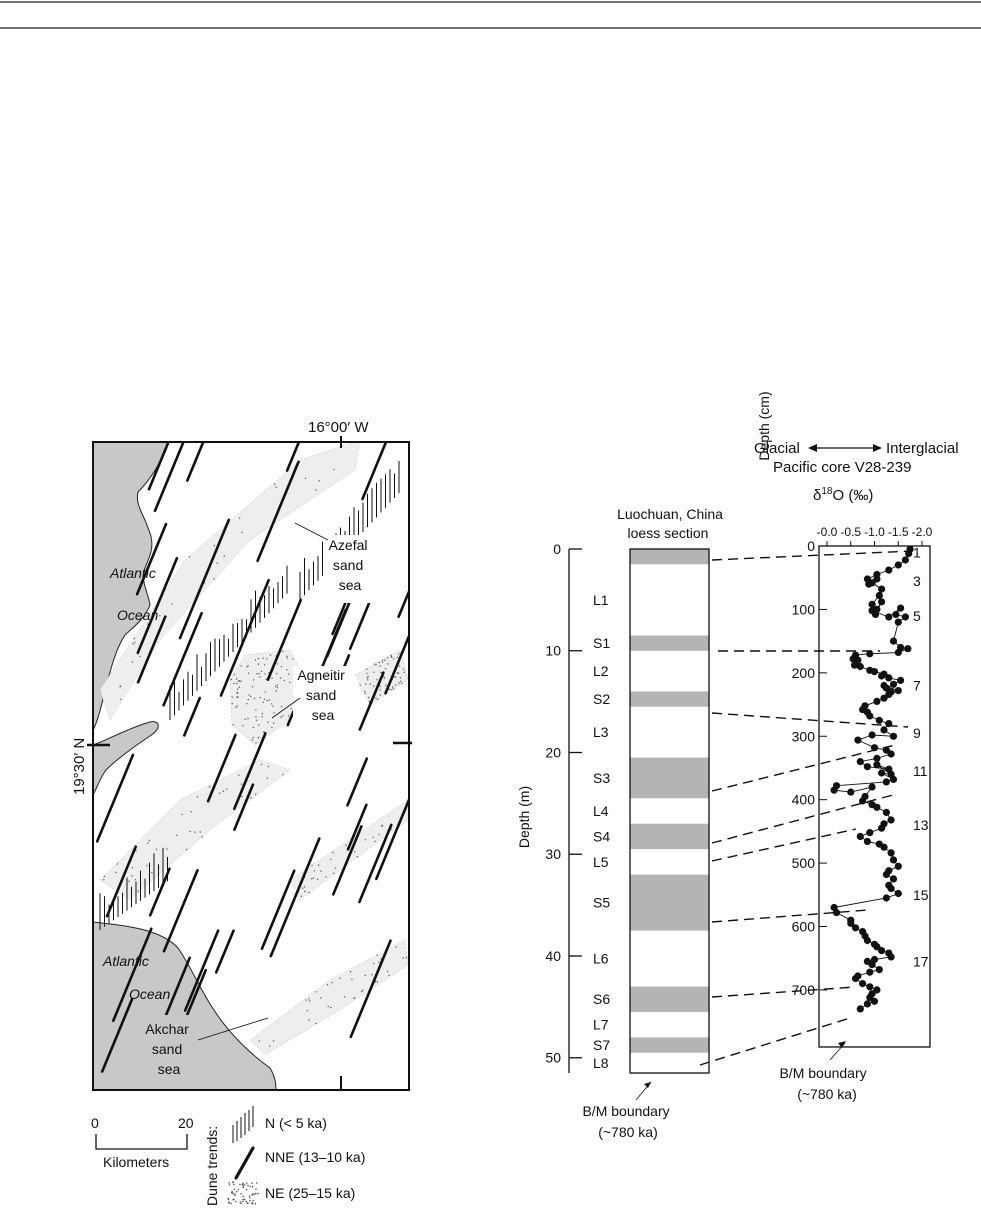  Describe the element at coordinates (843, 495) in the screenshot. I see `core-xlabel: δ18O (‰)` at that location.